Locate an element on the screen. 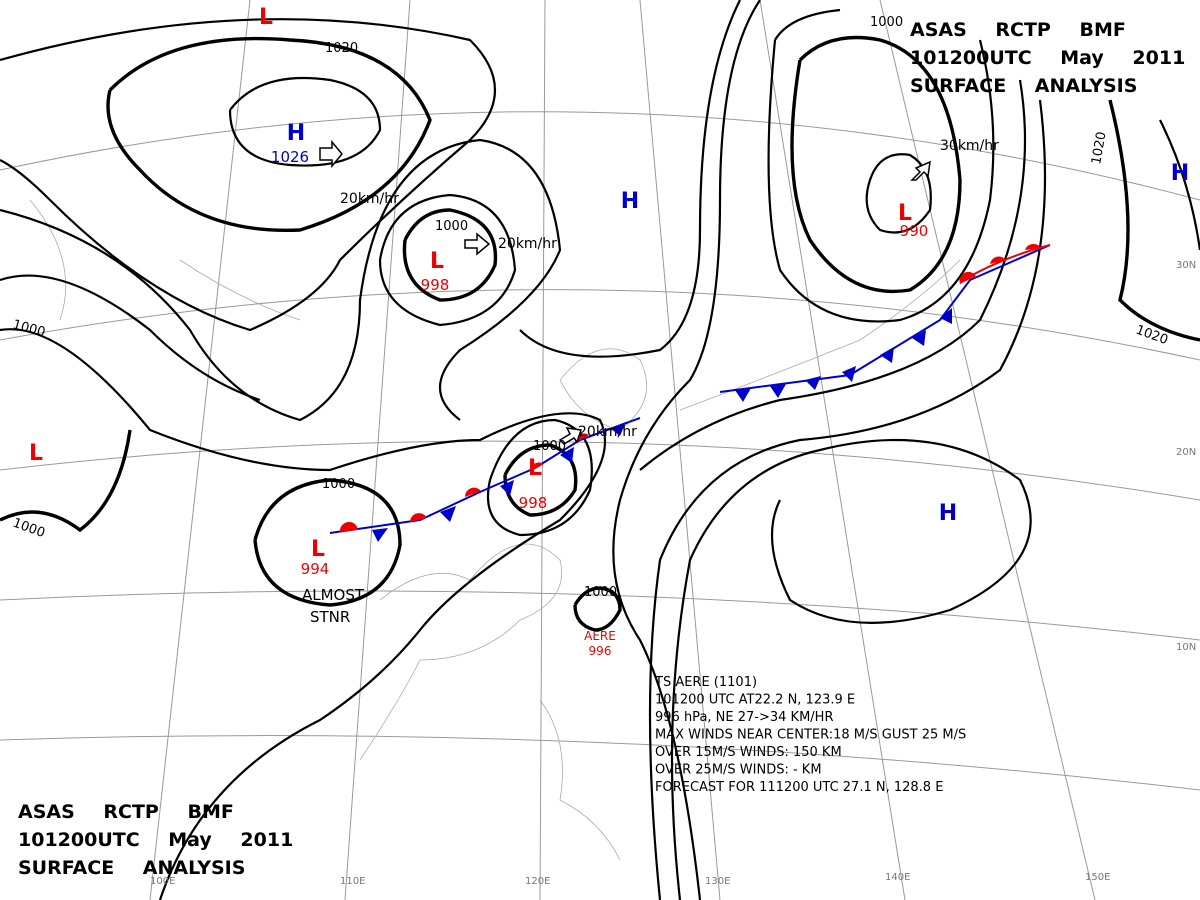 The height and width of the screenshot is (900, 1200). longitude-label: 110E is located at coordinates (352, 881).